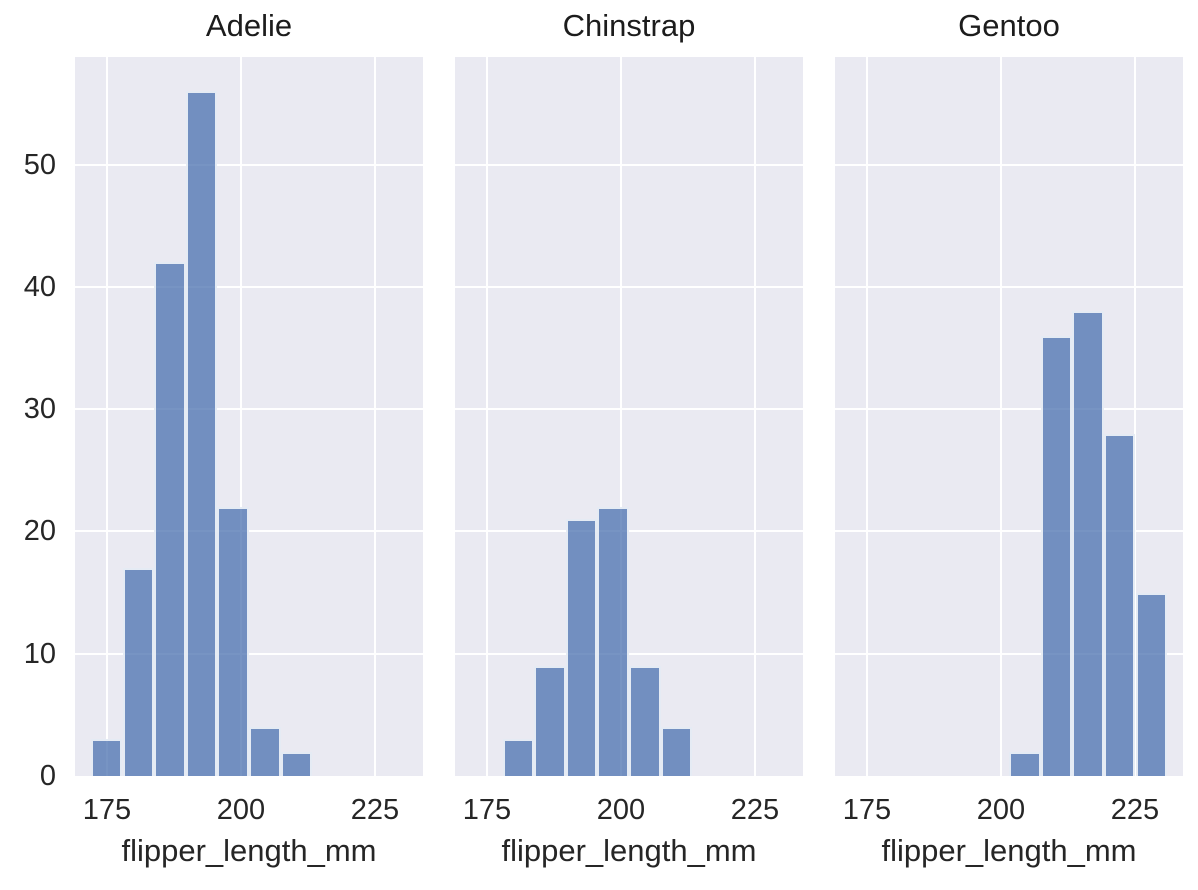  What do you see at coordinates (39, 286) in the screenshot?
I see `y-tick-label: 40` at bounding box center [39, 286].